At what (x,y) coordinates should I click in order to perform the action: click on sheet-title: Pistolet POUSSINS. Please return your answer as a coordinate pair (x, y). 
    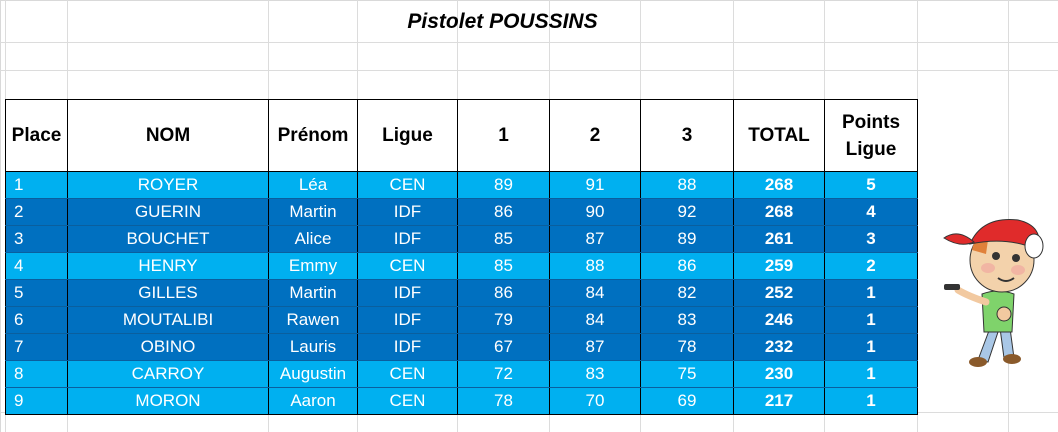
    Looking at the image, I should click on (502, 21).